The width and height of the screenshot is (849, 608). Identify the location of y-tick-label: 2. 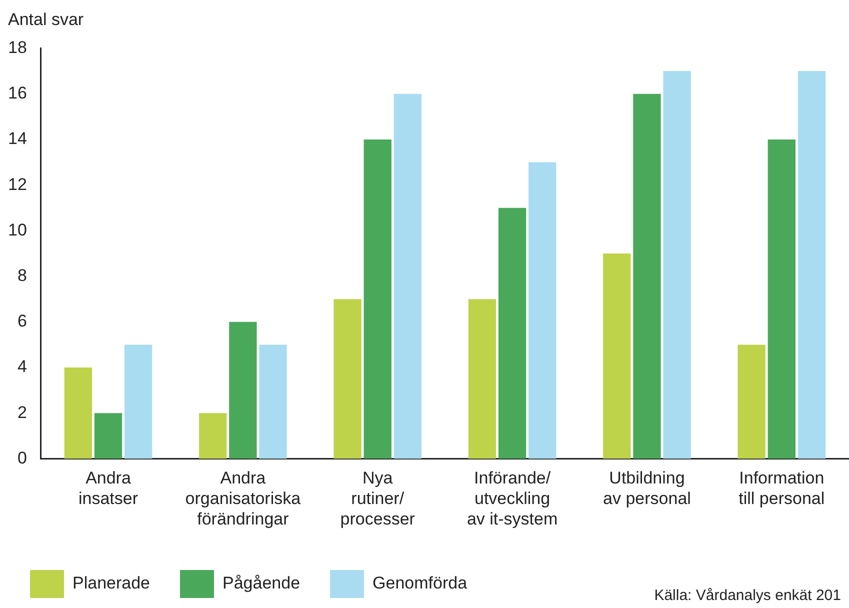
(22, 412).